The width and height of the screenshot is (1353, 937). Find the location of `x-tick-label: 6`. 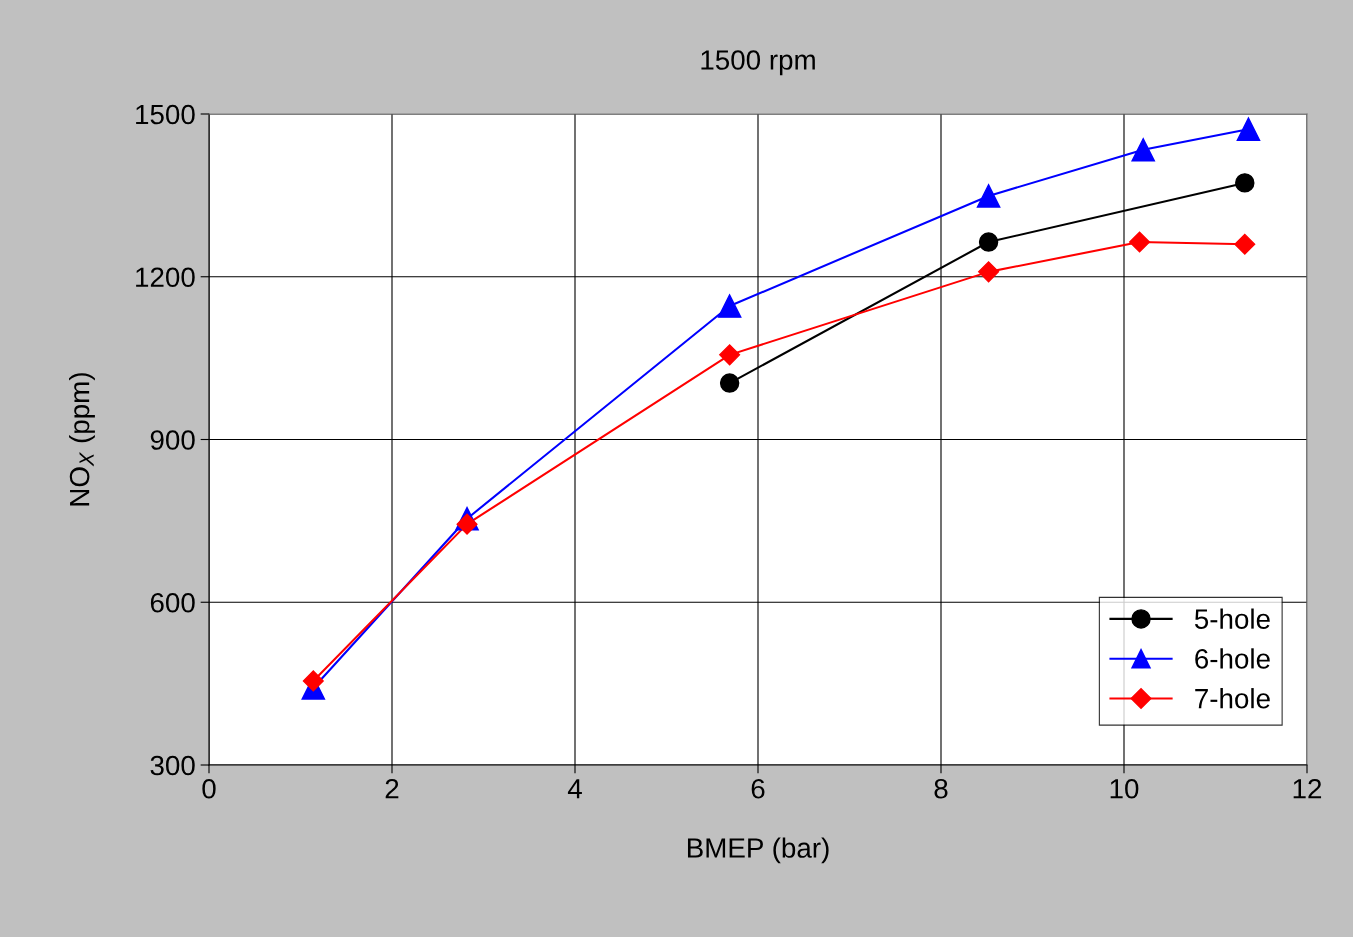

x-tick-label: 6 is located at coordinates (758, 788).